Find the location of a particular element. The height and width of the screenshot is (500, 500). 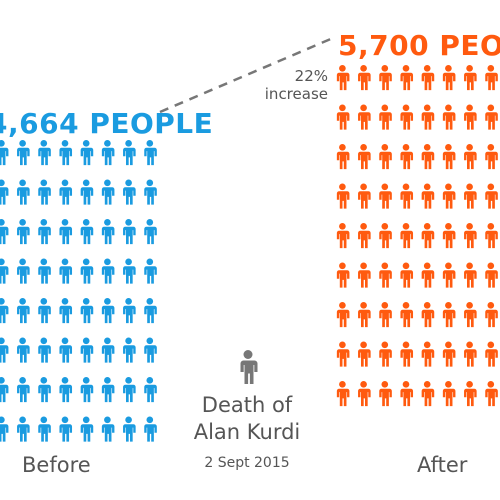

increase-percent: 22% is located at coordinates (311, 76).